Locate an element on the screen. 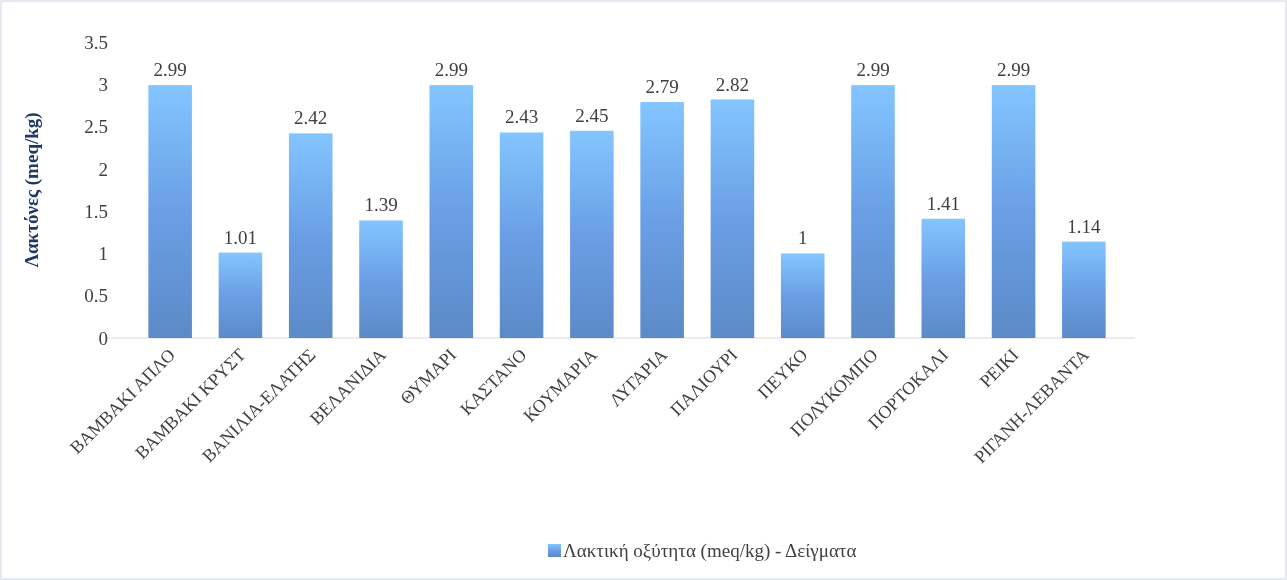 This screenshot has height=580, width=1287. y-tick-label: 3.5 is located at coordinates (96, 42).